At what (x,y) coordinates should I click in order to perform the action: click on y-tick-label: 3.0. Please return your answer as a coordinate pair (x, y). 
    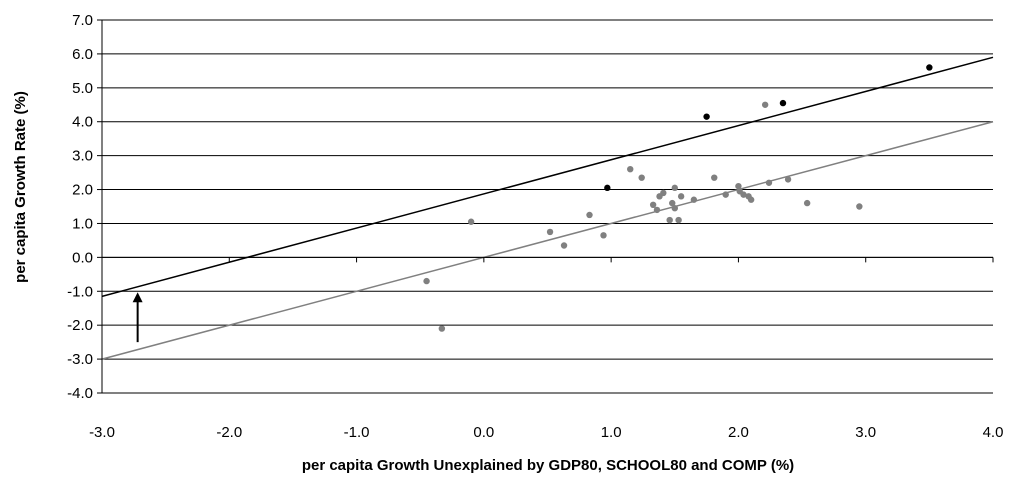
    Looking at the image, I should click on (82, 156).